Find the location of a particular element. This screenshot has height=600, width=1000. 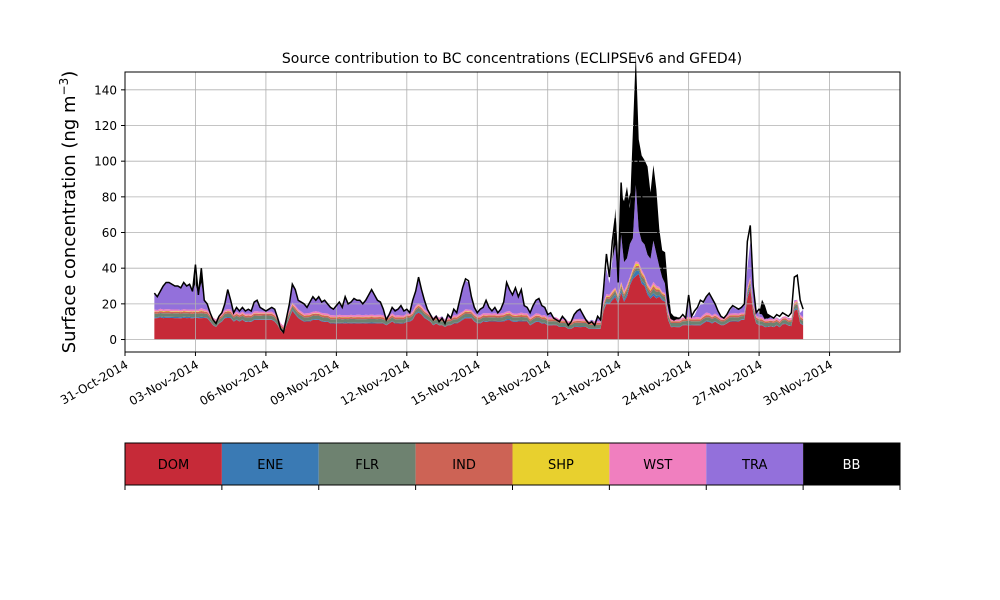

x-tick-label: 27-Nov-2014 is located at coordinates (727, 382).